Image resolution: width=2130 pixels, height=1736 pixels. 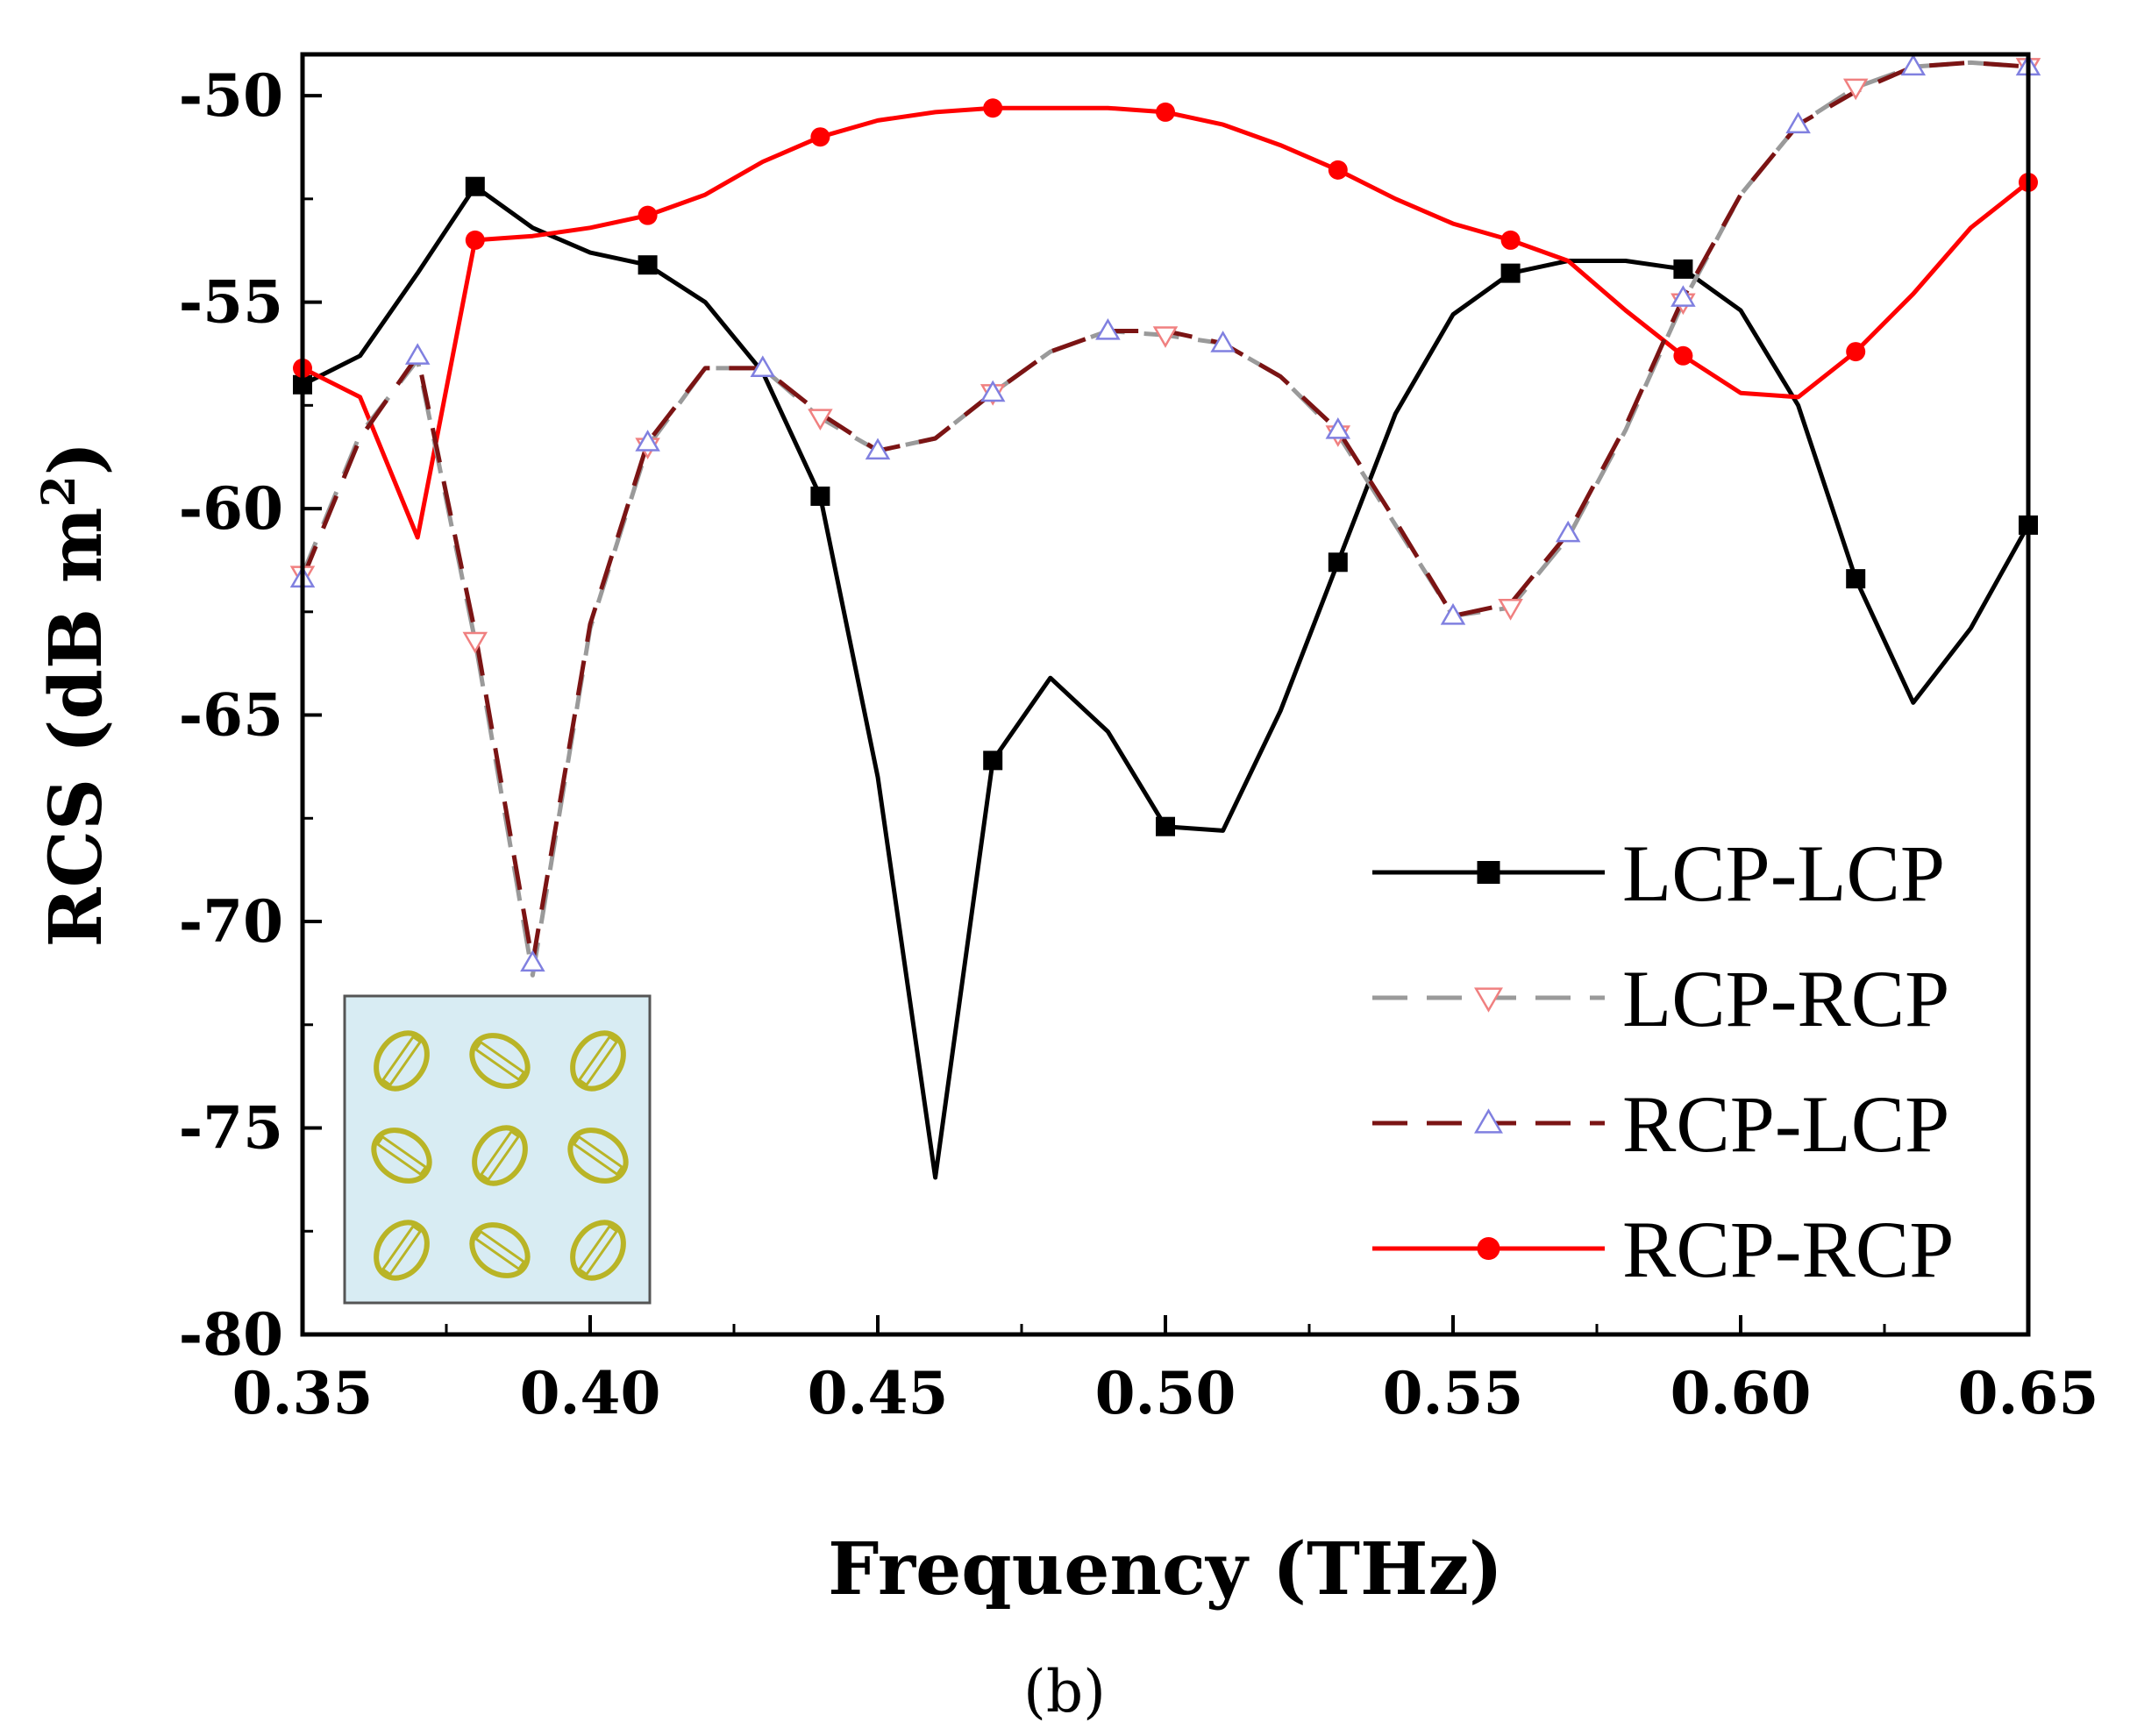 I want to click on x-axis-title: Frequency (THz), so click(x=1165, y=1569).